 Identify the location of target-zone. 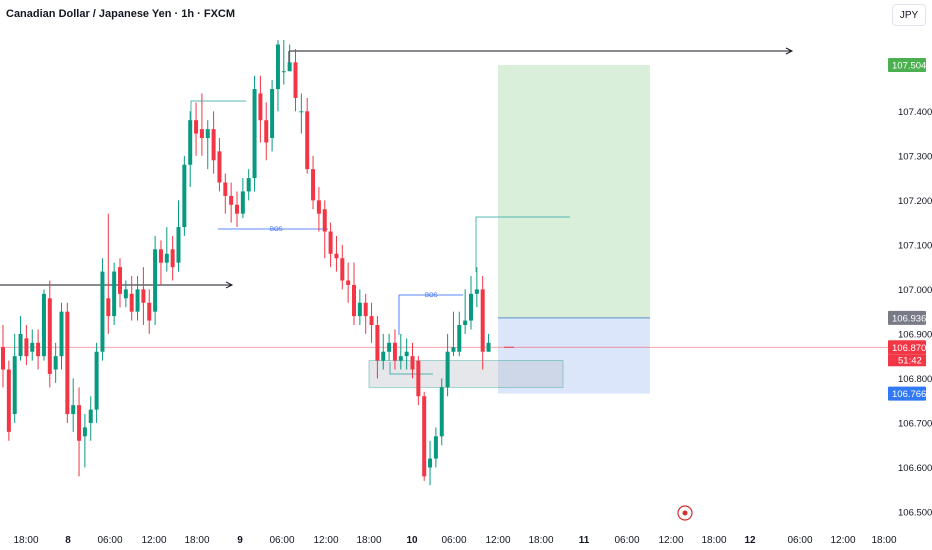
(574, 191).